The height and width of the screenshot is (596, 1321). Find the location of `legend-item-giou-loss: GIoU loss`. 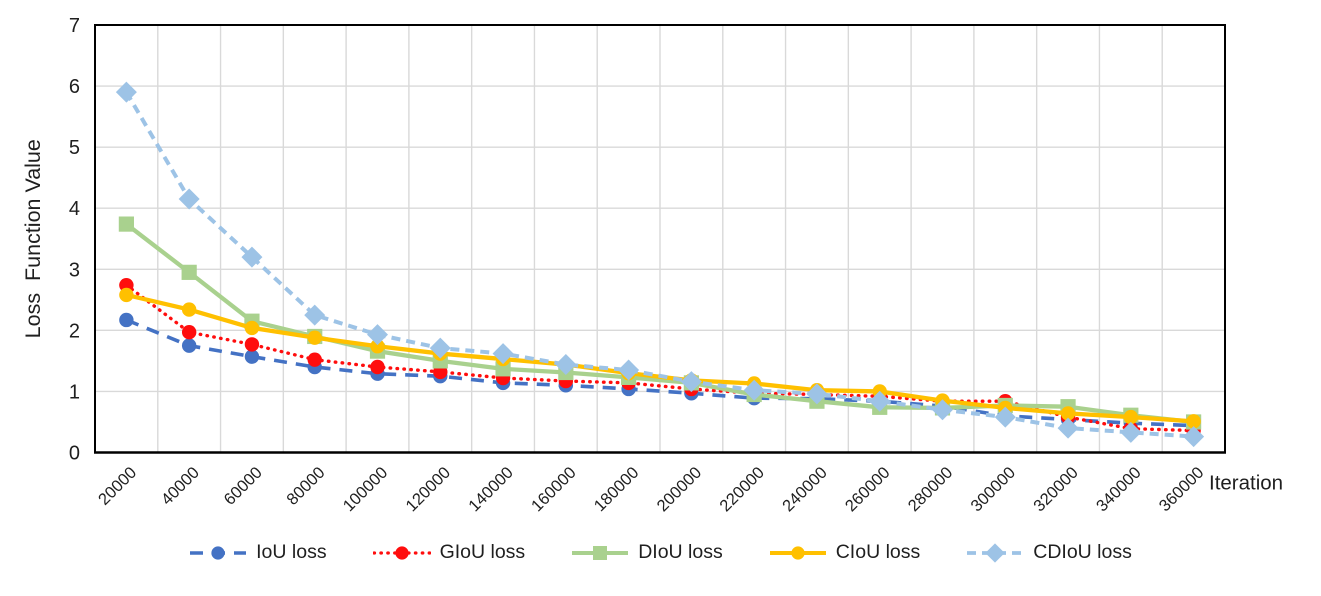

legend-item-giou-loss: GIoU loss is located at coordinates (449, 553).